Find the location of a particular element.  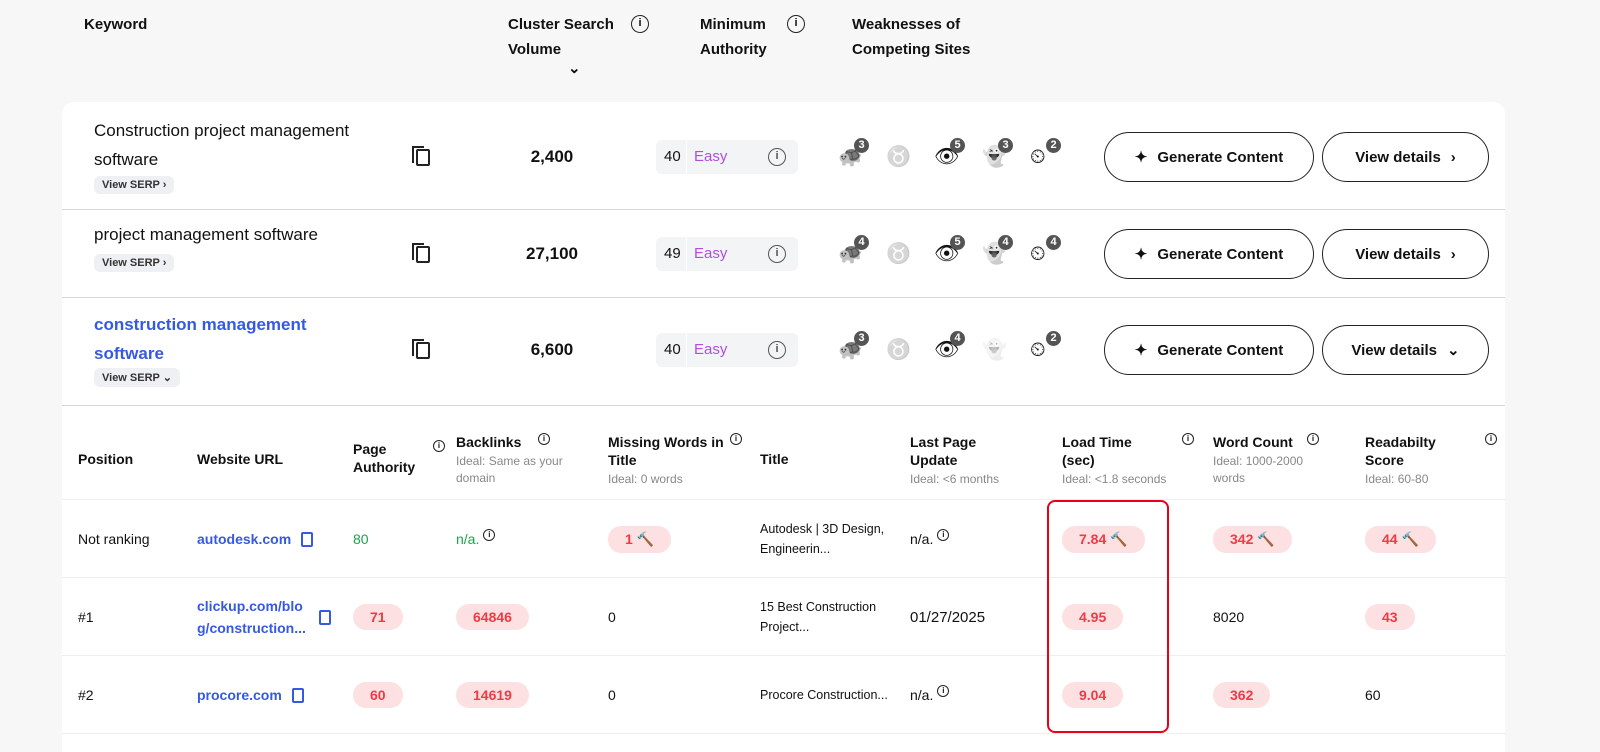

serp-col-header: Title is located at coordinates (830, 459).